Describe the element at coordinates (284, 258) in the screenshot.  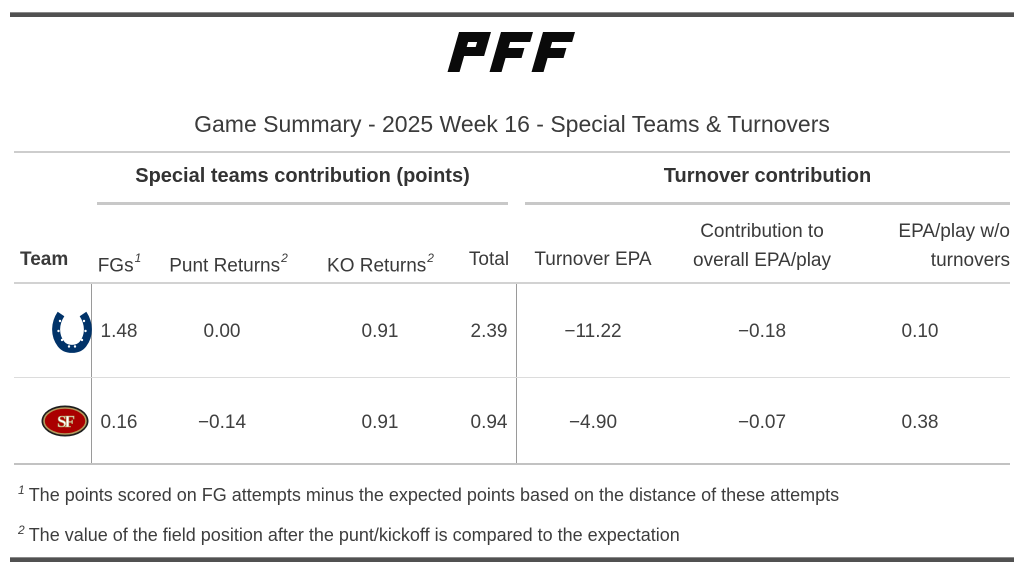
I see `col-header-punt-footnote-mark: 2` at that location.